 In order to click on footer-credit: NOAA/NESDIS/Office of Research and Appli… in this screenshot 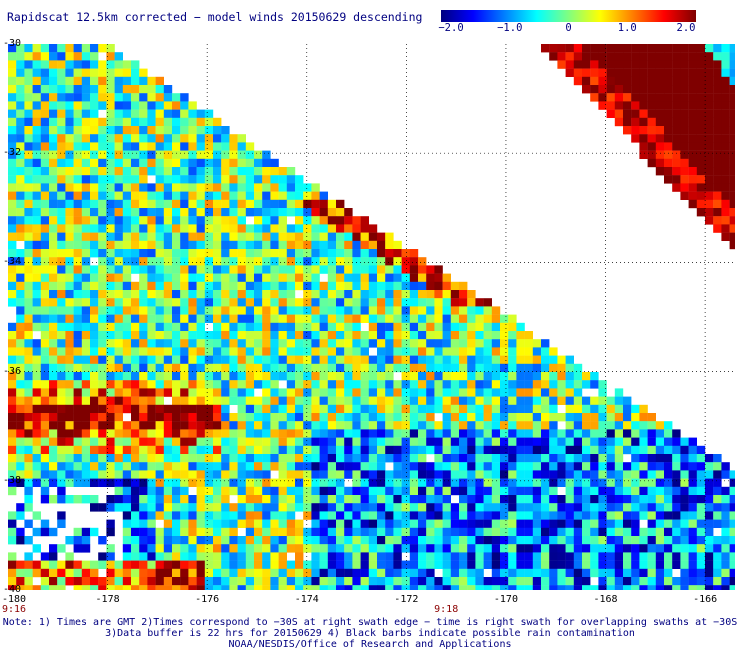, I will do `click(370, 644)`.